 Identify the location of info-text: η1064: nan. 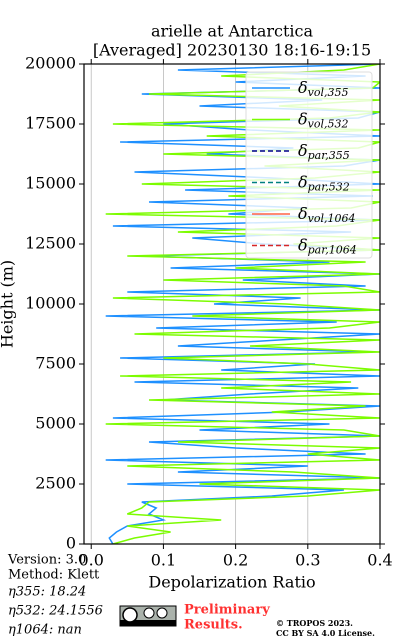
(45, 630).